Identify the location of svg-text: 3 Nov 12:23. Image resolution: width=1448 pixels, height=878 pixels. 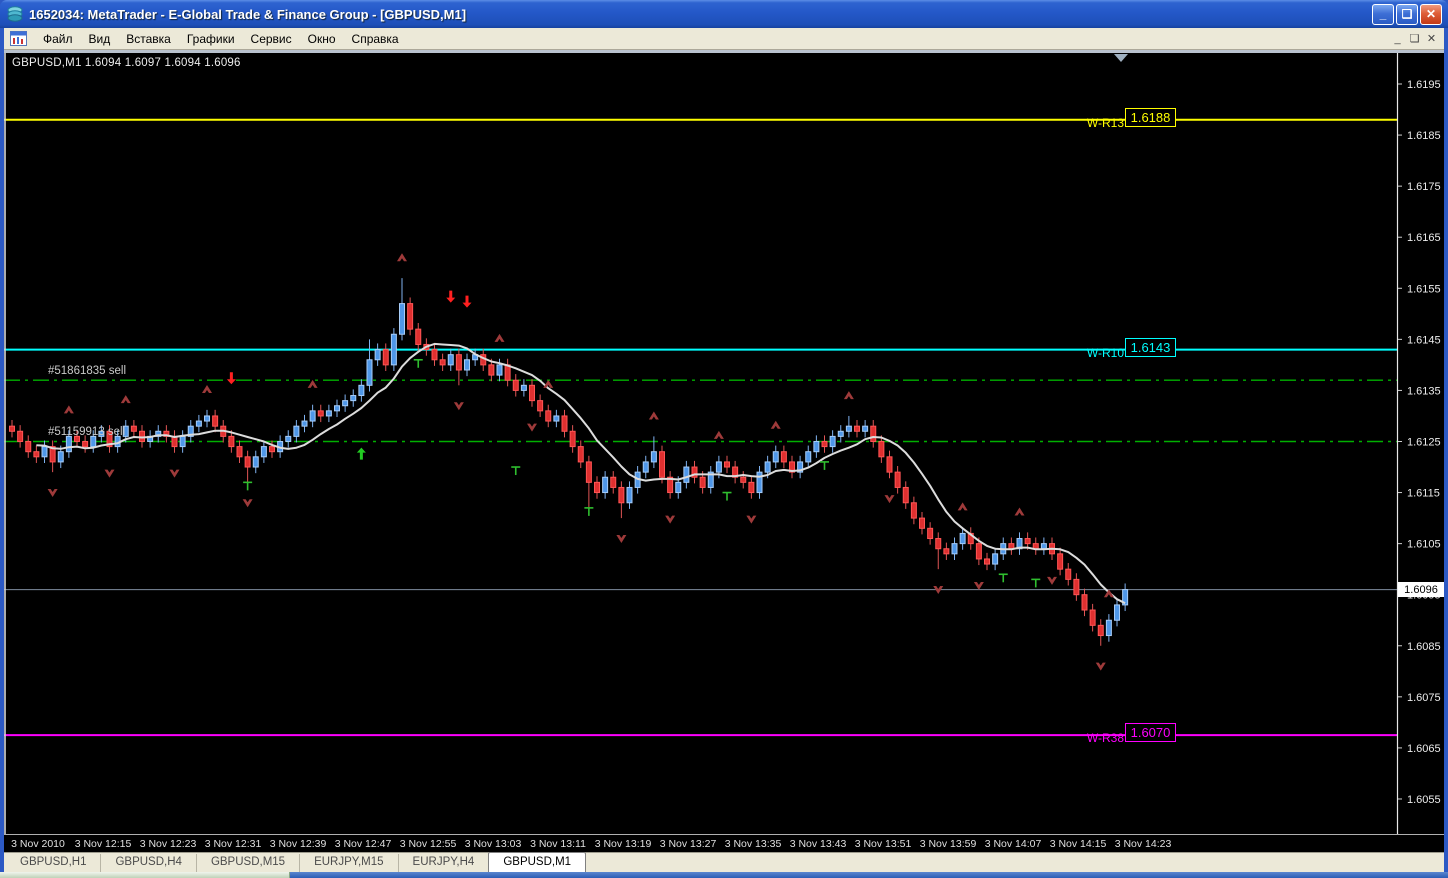
(168, 844).